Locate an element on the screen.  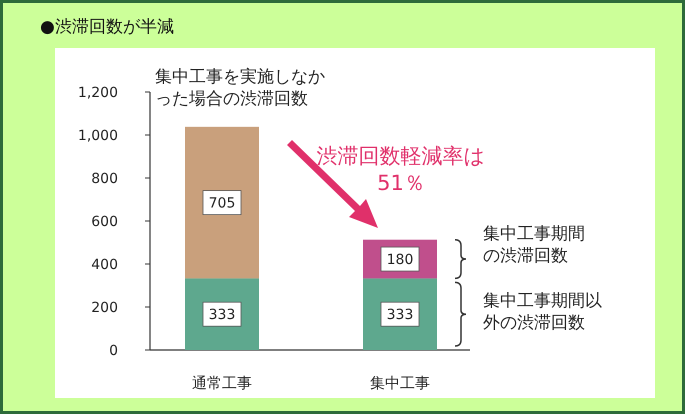
y-tick-label: 0 is located at coordinates (113, 351).